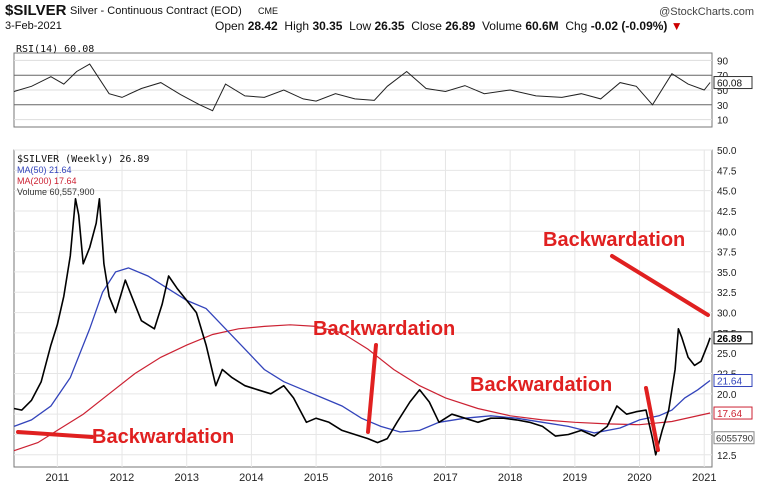  What do you see at coordinates (723, 106) in the screenshot?
I see `rsi-tick-label: 30` at bounding box center [723, 106].